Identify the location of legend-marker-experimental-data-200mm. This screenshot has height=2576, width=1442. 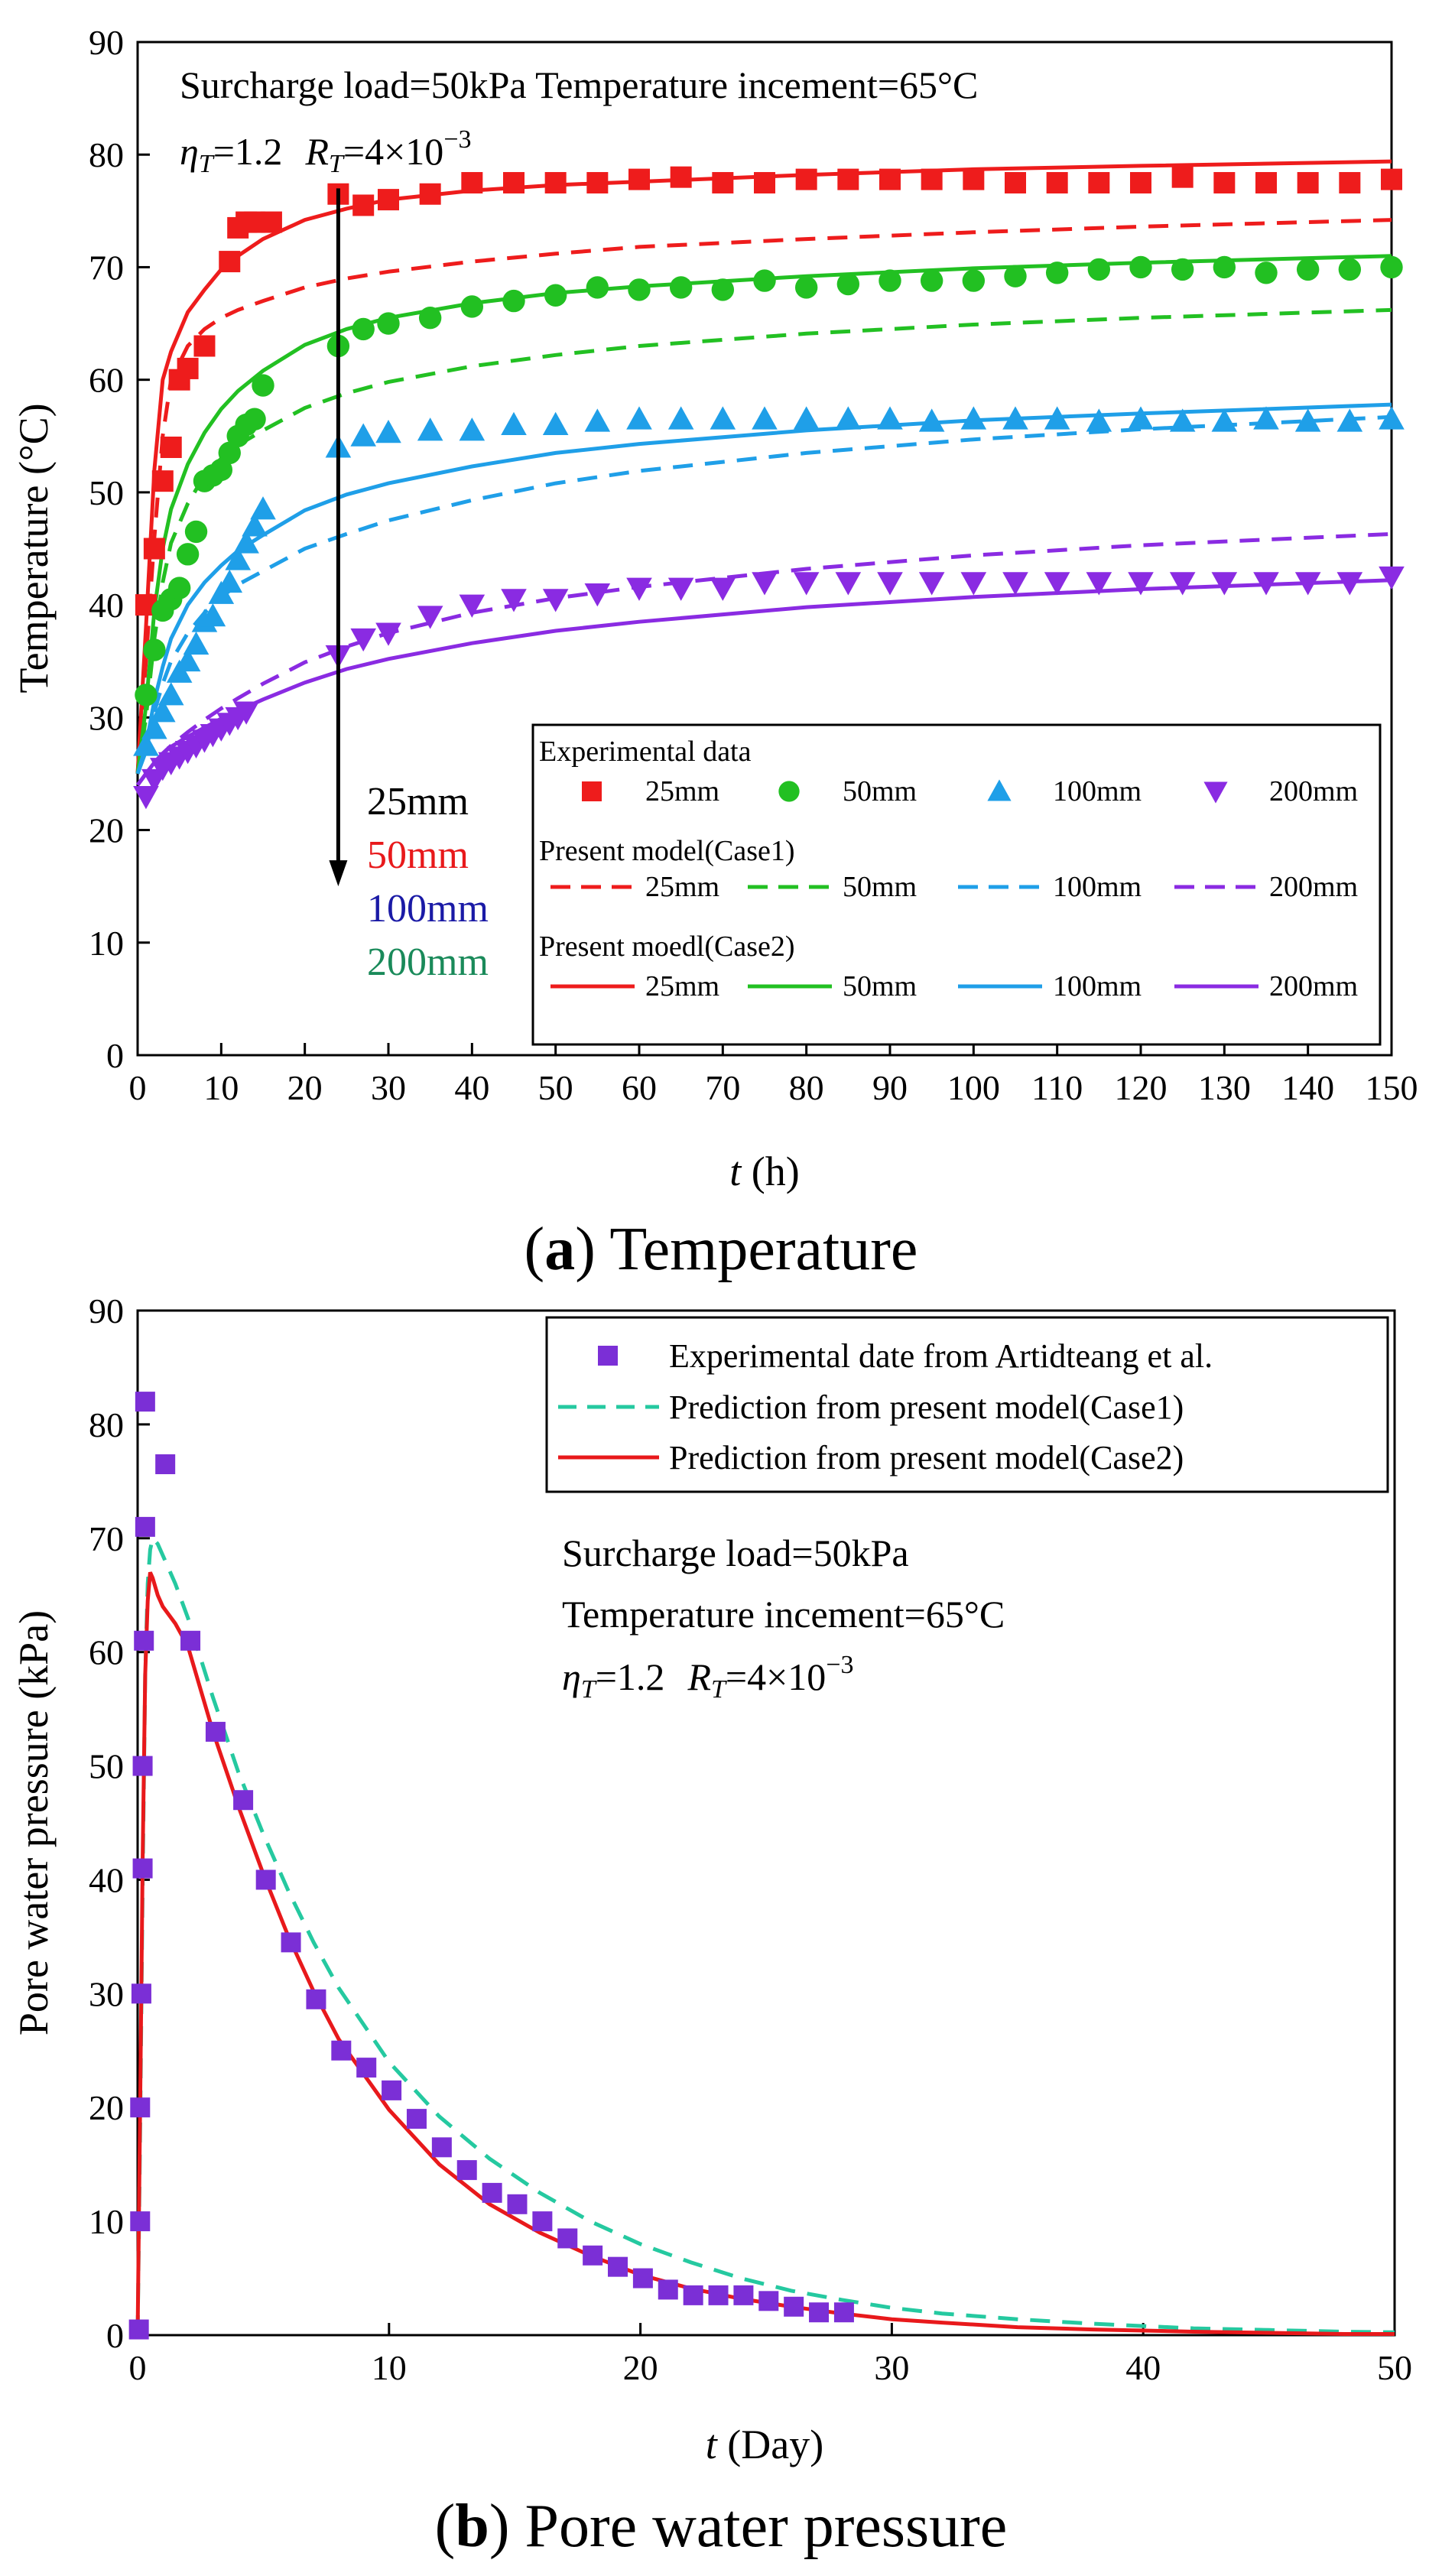
(1216, 793).